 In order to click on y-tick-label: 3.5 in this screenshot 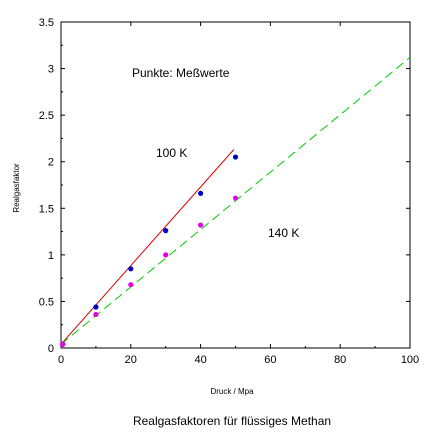, I will do `click(46, 23)`.